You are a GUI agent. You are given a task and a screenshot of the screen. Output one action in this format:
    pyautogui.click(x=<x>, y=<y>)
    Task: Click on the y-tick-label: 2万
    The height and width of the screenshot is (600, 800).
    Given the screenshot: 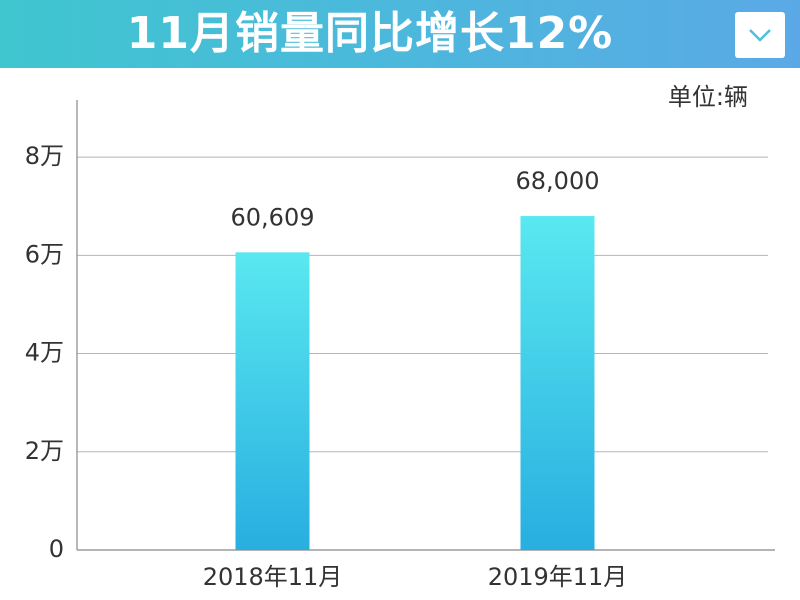 What is the action you would take?
    pyautogui.click(x=44, y=451)
    